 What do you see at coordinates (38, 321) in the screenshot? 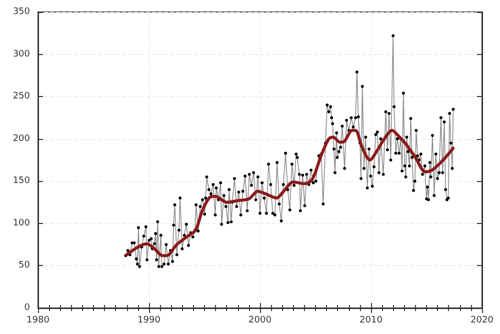
I see `x-tick-label: 1980` at bounding box center [38, 321].